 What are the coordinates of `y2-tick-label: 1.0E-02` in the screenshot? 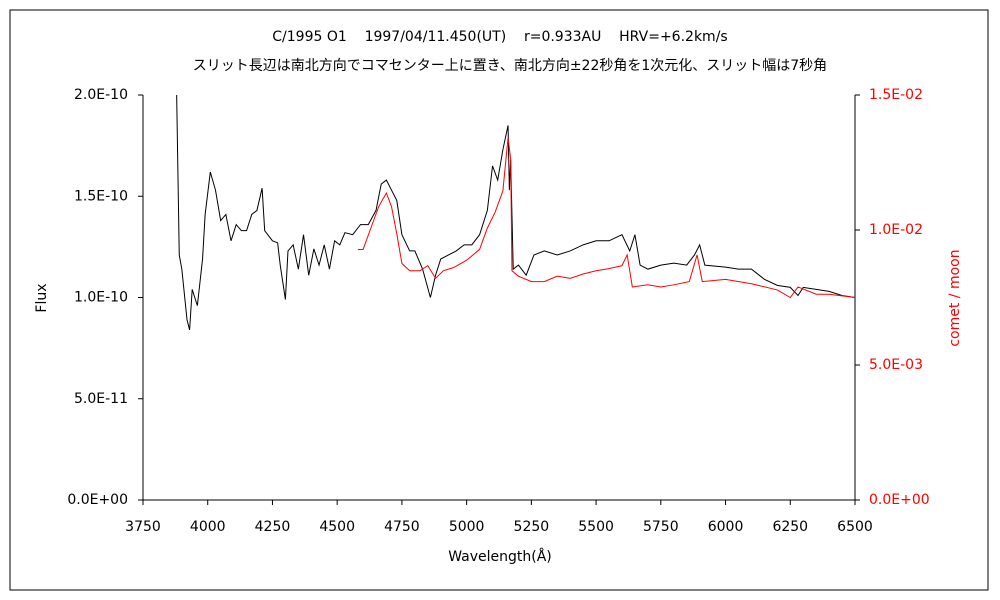 It's located at (896, 230).